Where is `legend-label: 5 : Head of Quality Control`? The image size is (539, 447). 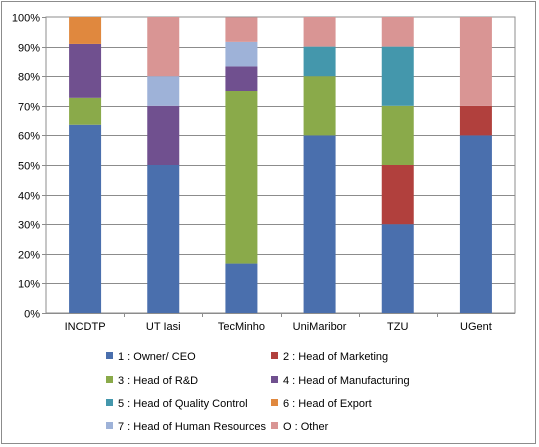 legend-label: 5 : Head of Quality Control is located at coordinates (183, 404).